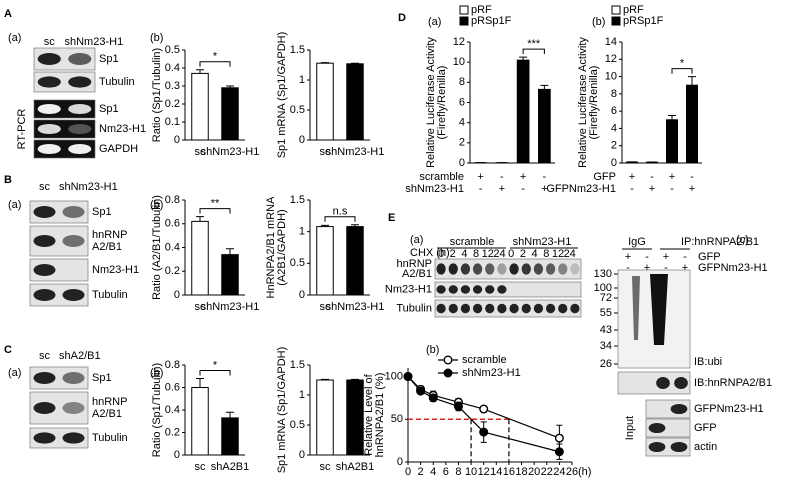  I want to click on legend-swatch, so click(616, 10).